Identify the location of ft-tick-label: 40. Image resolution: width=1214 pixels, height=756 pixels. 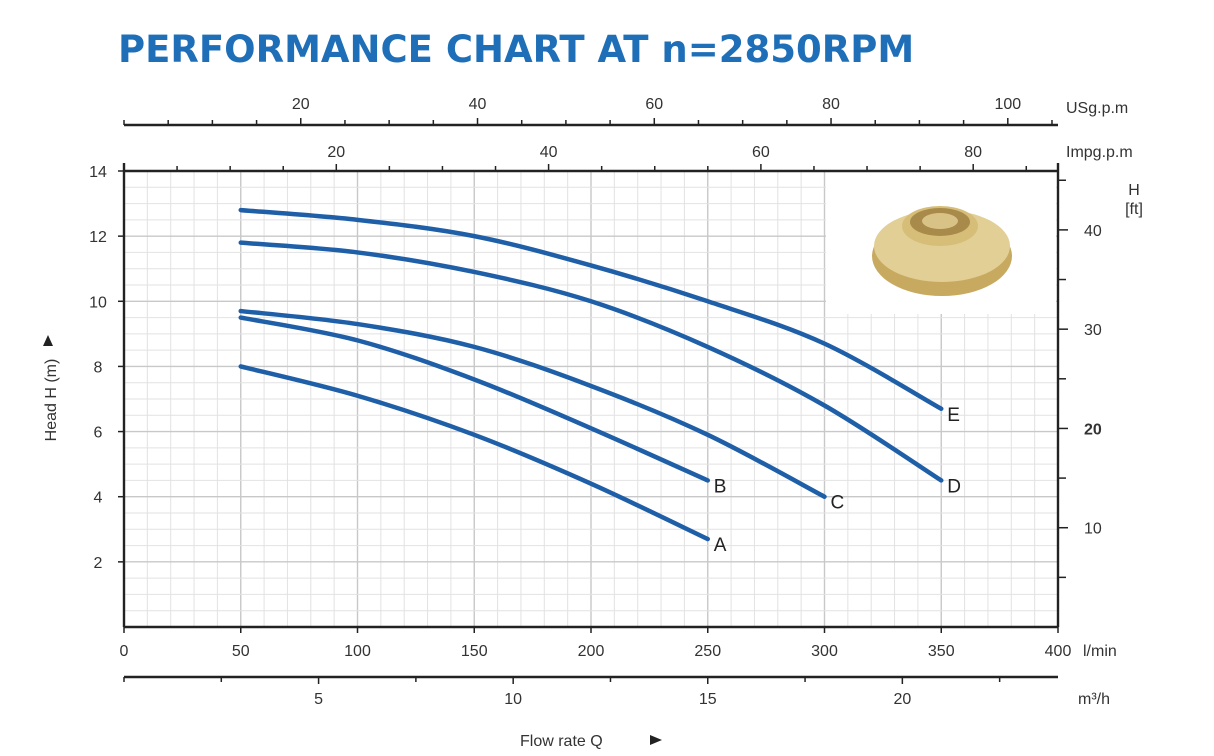
(1093, 231).